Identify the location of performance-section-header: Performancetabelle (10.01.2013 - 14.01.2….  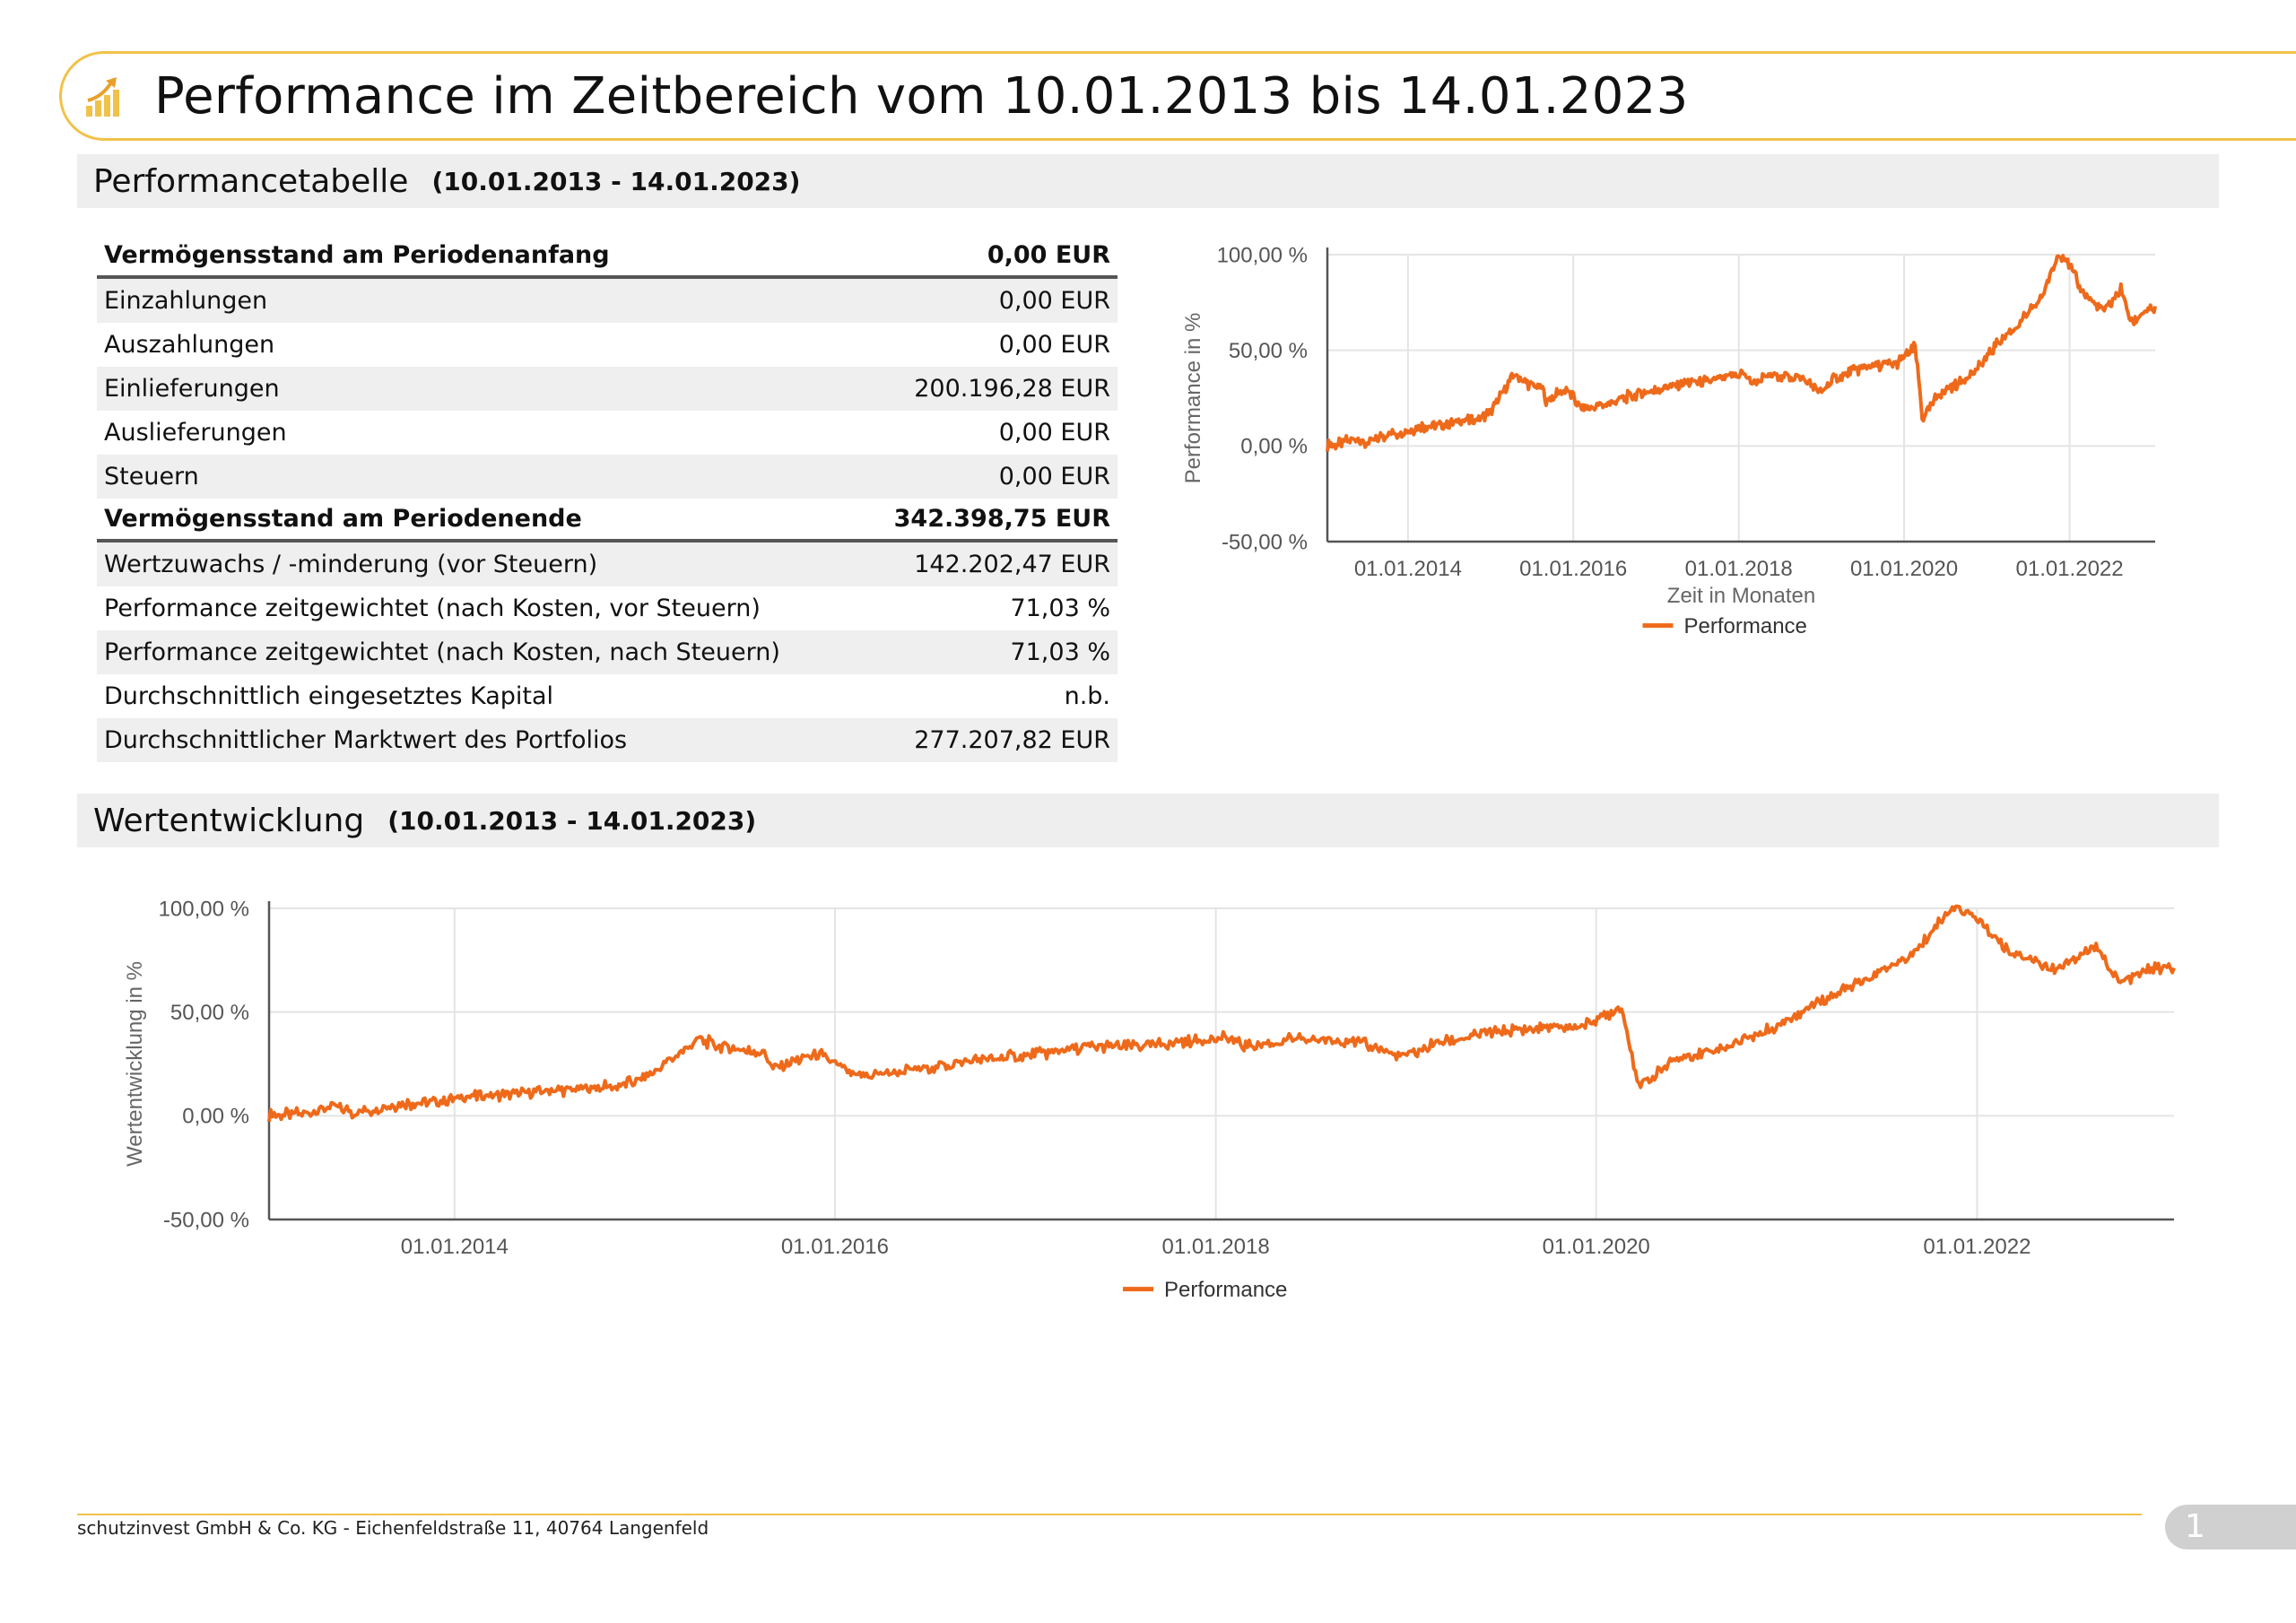
(1148, 181).